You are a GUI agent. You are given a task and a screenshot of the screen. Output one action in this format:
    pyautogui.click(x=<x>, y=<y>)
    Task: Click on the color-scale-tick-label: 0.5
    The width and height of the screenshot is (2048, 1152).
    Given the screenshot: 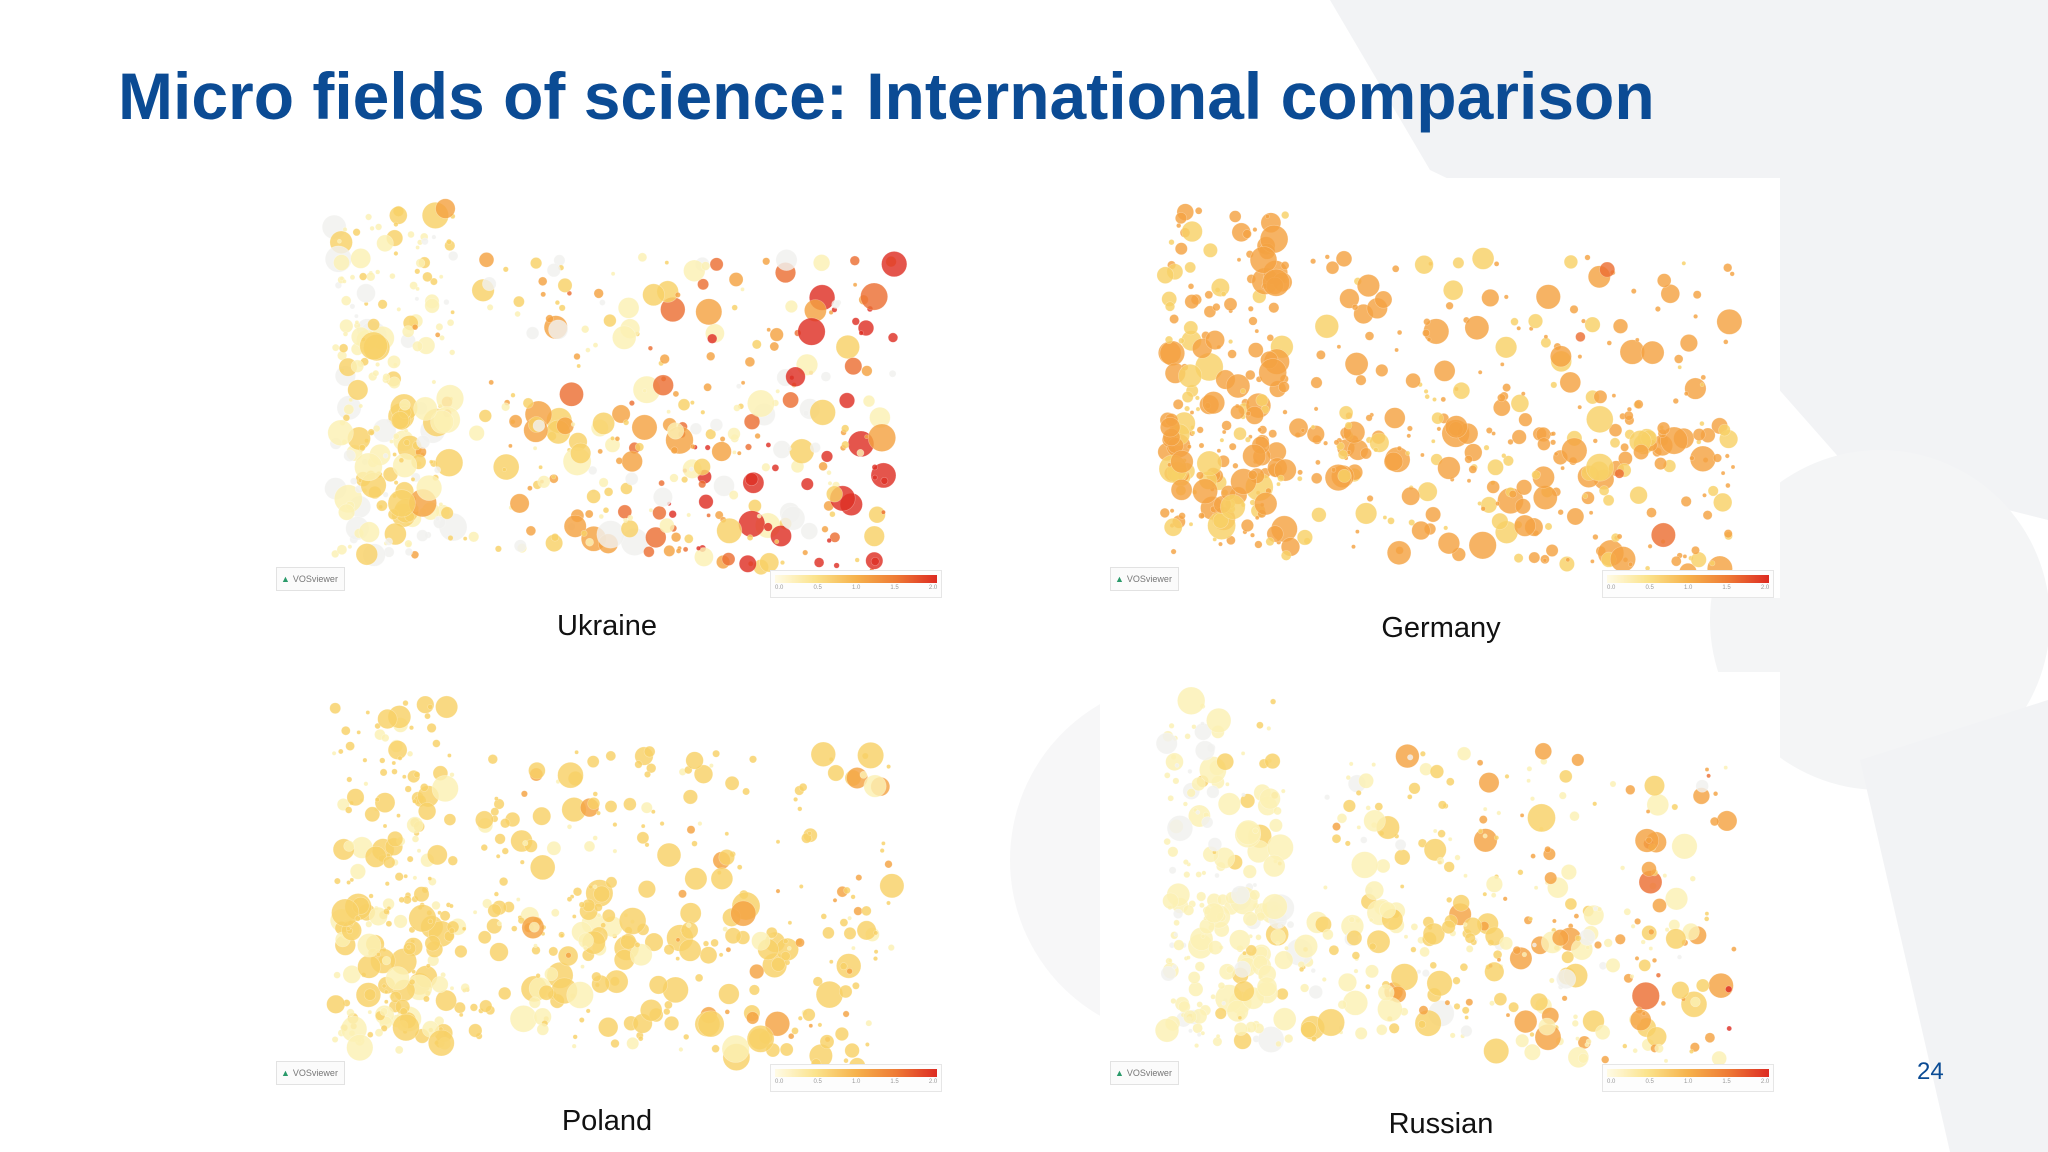 What is the action you would take?
    pyautogui.click(x=817, y=1082)
    